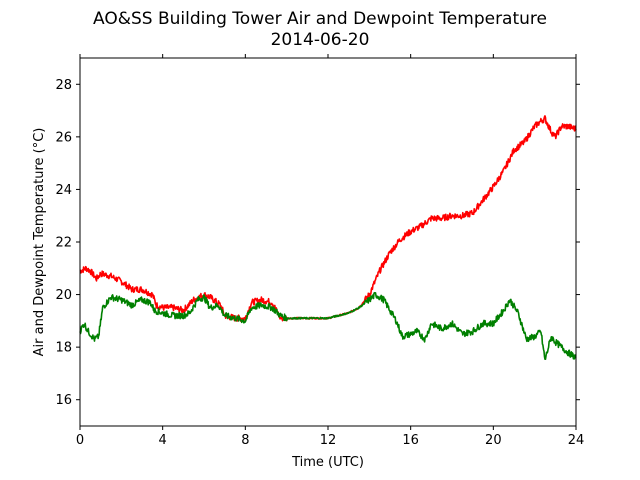  Describe the element at coordinates (63, 243) in the screenshot. I see `y-tick-label: 22` at that location.